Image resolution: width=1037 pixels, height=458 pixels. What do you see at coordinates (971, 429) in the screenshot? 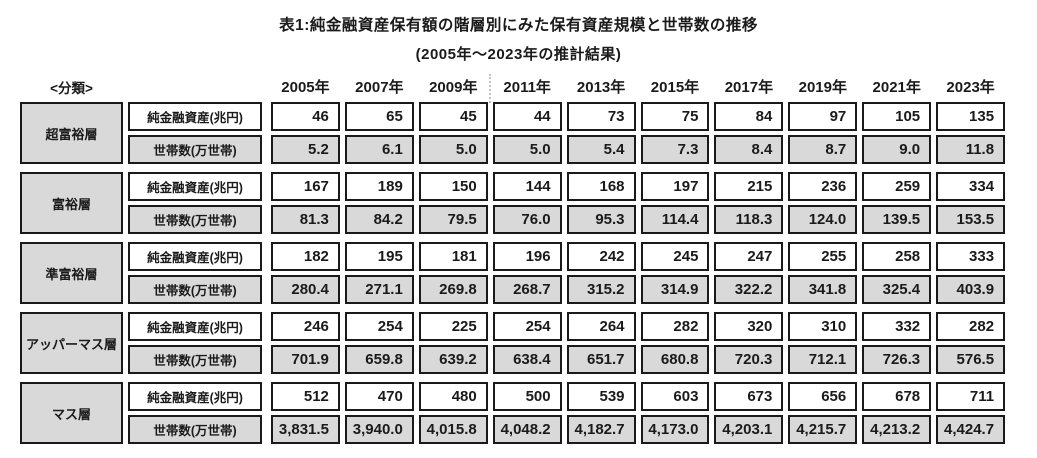
I see `household-value-cell: 4,424.7` at bounding box center [971, 429].